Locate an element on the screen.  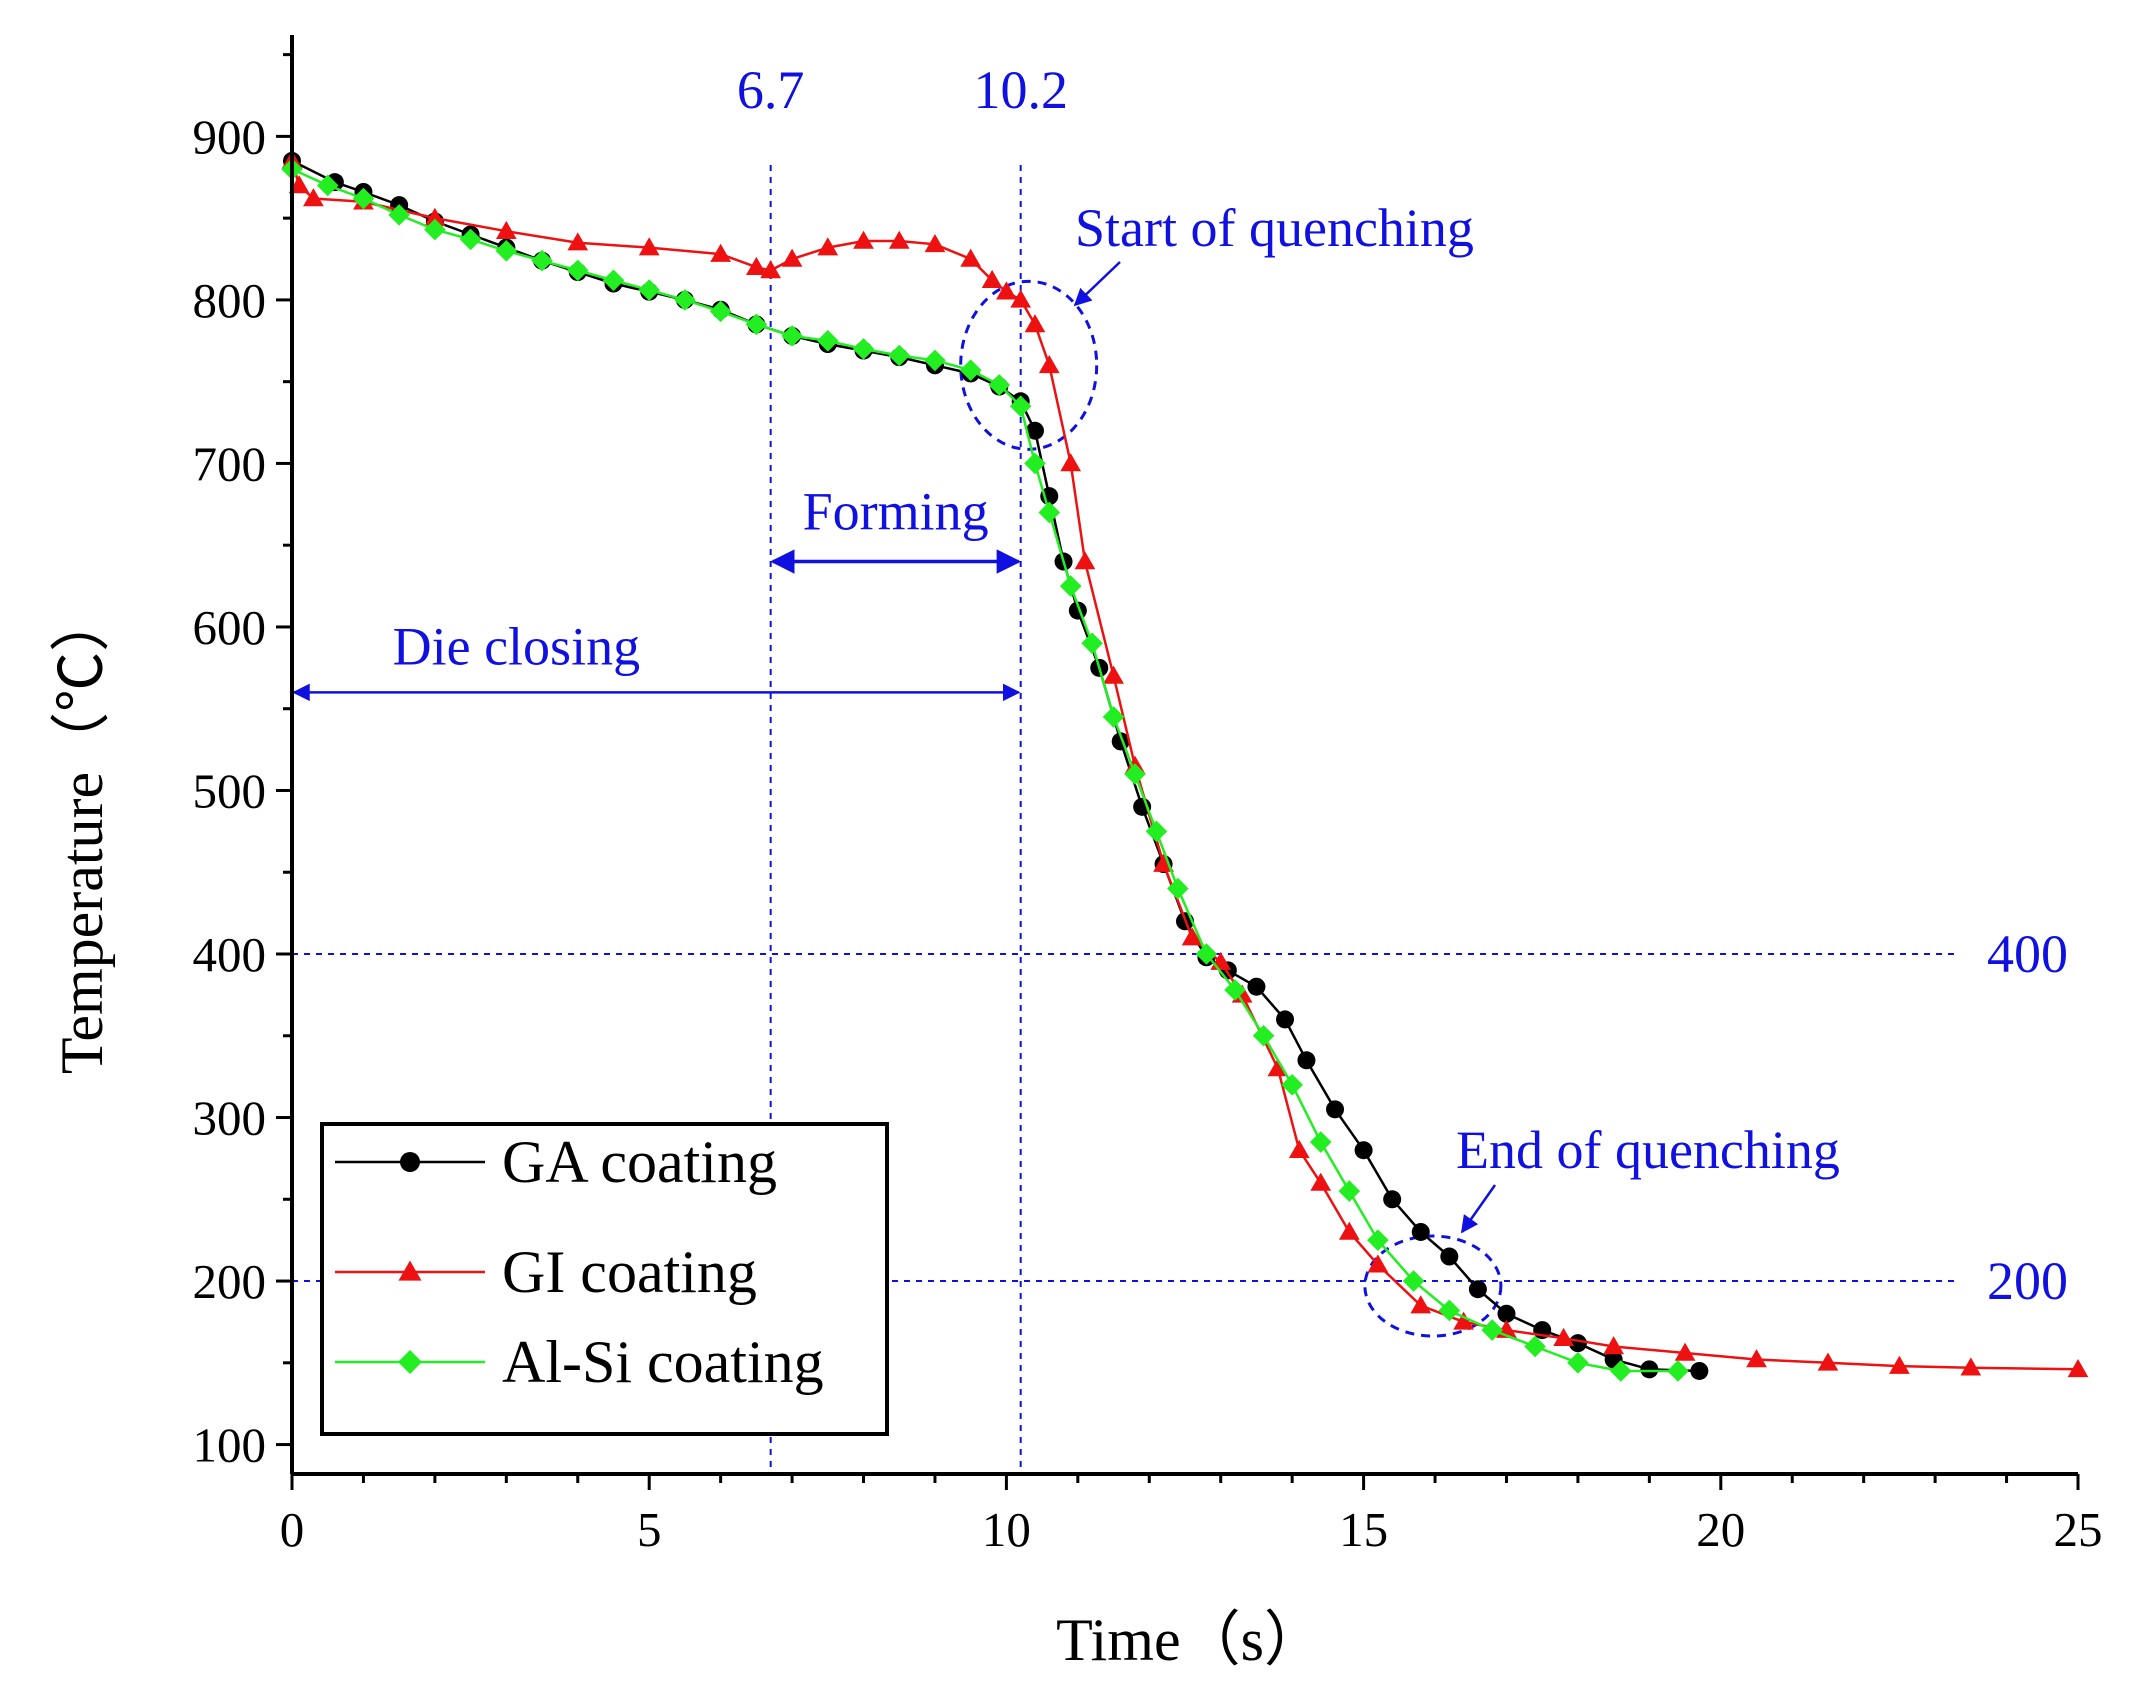
x-tick-label: 10 is located at coordinates (1006, 1529).